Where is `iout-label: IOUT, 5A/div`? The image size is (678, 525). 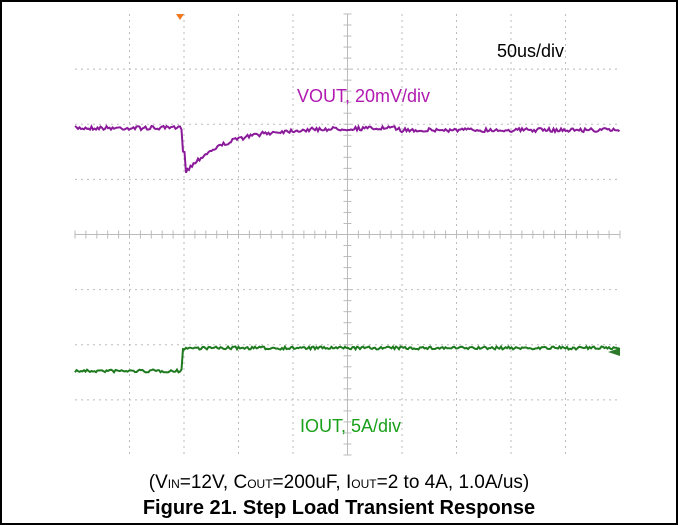
iout-label: IOUT, 5A/div is located at coordinates (350, 426).